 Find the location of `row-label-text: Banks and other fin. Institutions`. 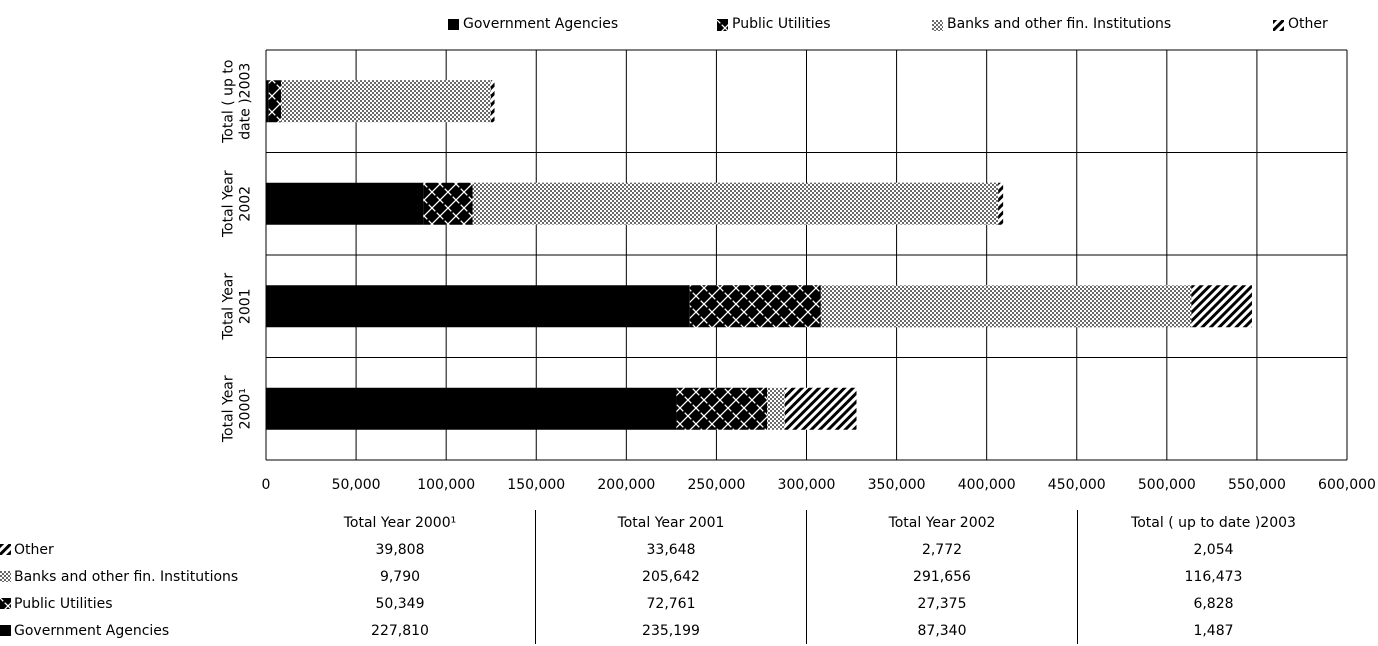

row-label-text: Banks and other fin. Institutions is located at coordinates (126, 576).